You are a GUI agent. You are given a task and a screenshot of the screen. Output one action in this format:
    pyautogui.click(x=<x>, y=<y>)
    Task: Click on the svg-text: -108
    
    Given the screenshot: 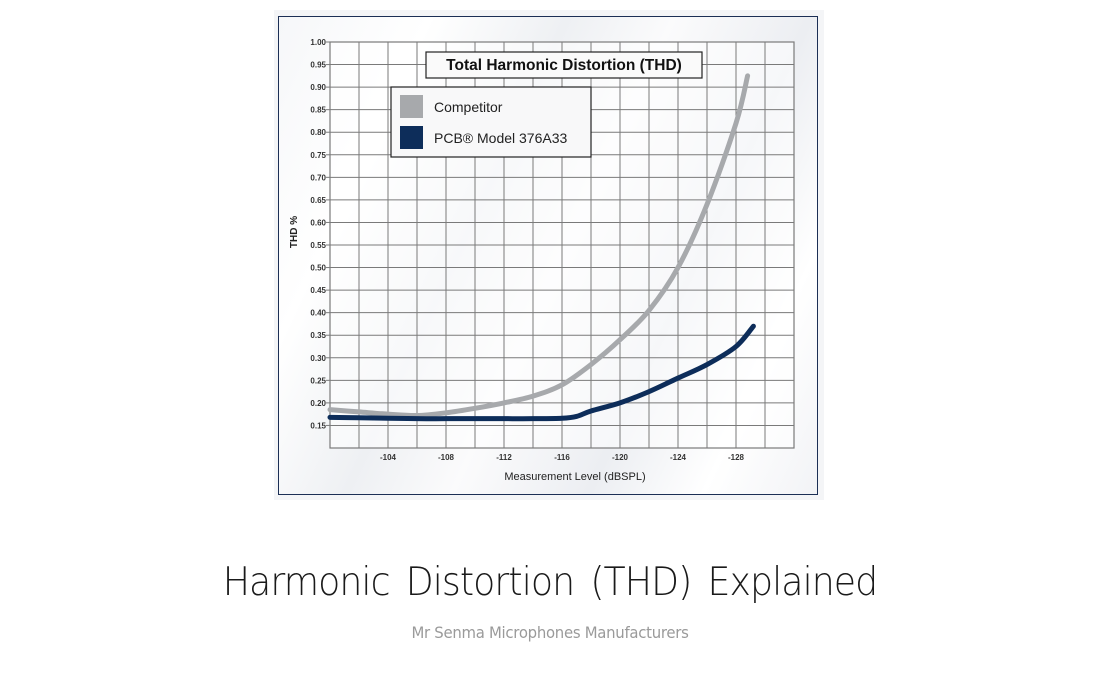 What is the action you would take?
    pyautogui.click(x=446, y=457)
    